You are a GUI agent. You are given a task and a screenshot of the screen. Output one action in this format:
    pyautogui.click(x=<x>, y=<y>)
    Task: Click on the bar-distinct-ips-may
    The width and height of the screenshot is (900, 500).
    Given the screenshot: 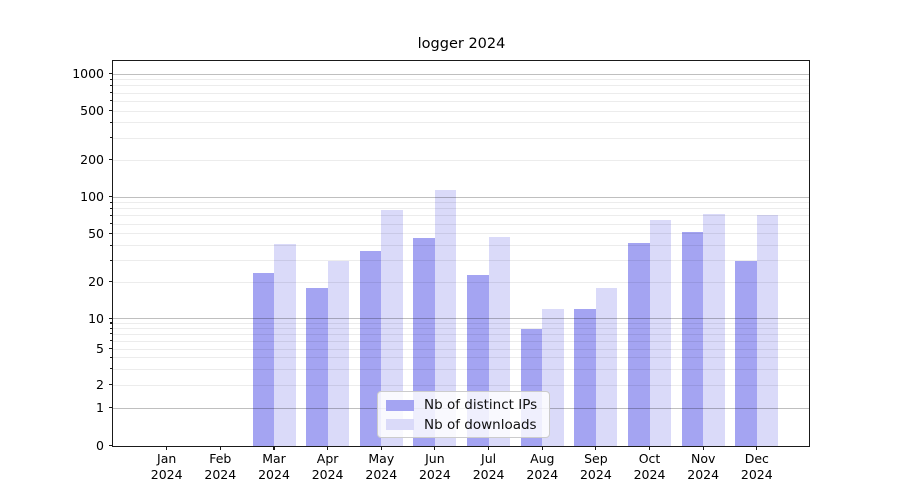 What is the action you would take?
    pyautogui.click(x=370, y=348)
    